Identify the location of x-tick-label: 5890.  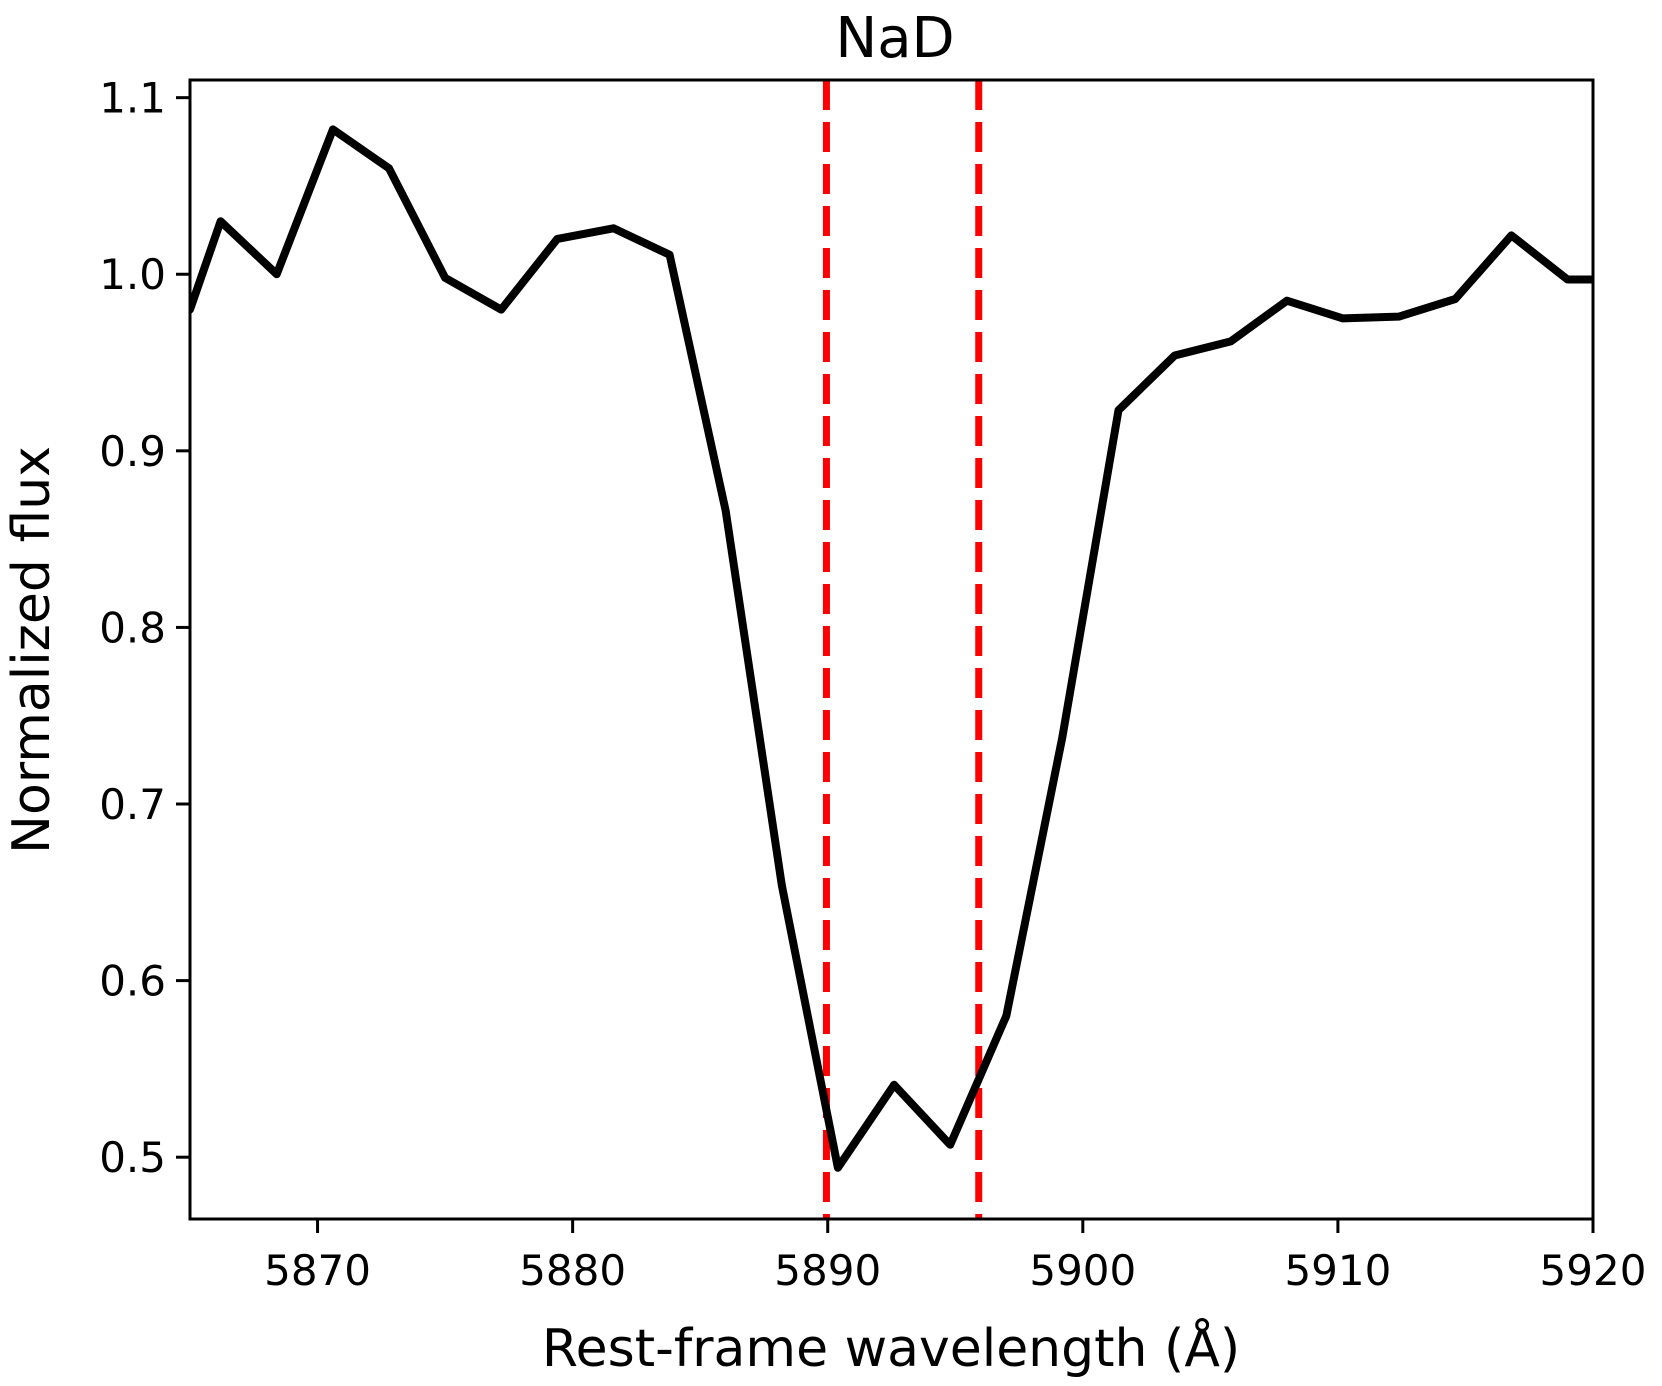
(827, 1270).